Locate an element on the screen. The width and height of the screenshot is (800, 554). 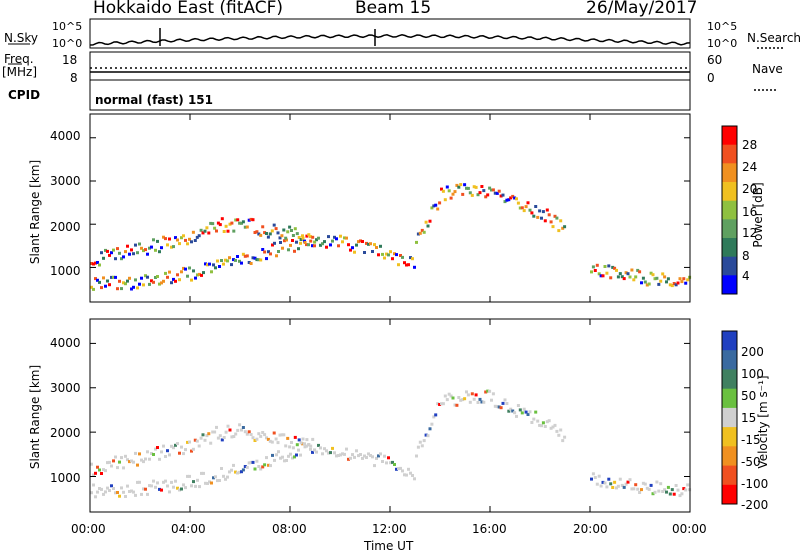
xtick-2400: 00:00 is located at coordinates (689, 529).